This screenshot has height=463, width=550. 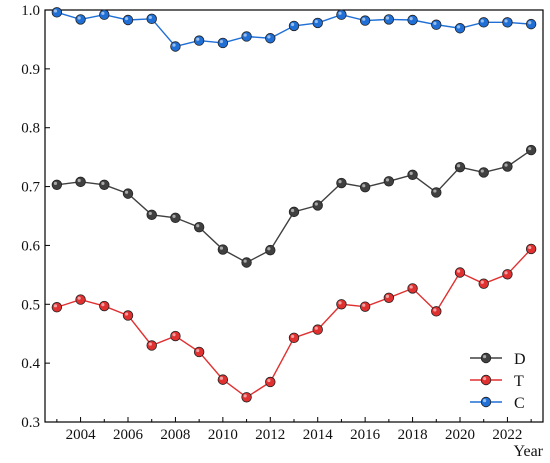 What do you see at coordinates (223, 435) in the screenshot?
I see `x-tick-label: 2010` at bounding box center [223, 435].